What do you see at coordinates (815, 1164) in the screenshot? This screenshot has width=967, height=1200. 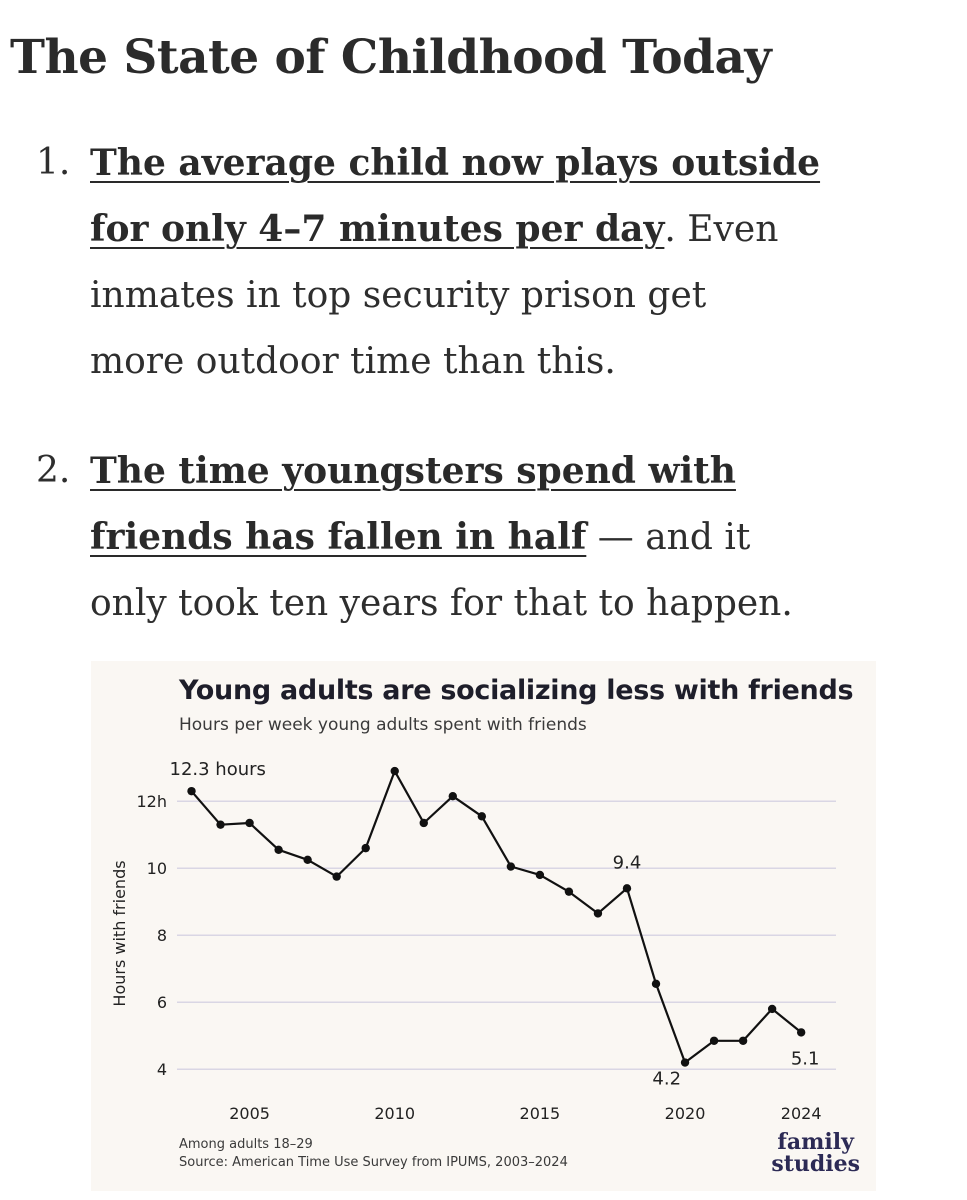 I see `logo-line-2: studies` at bounding box center [815, 1164].